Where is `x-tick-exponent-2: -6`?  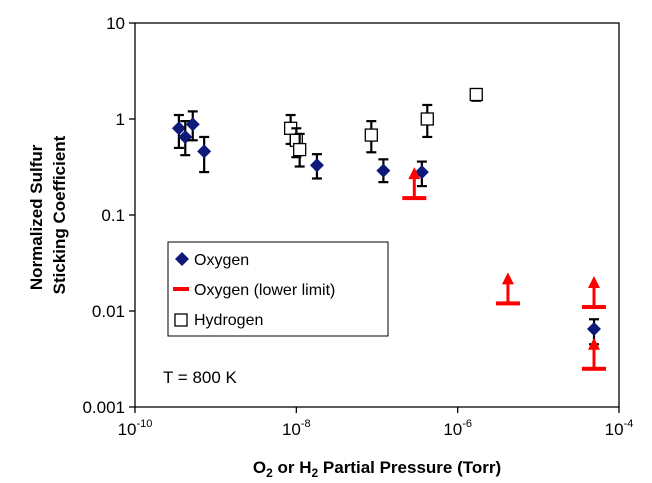
x-tick-exponent-2: -6 is located at coordinates (467, 424).